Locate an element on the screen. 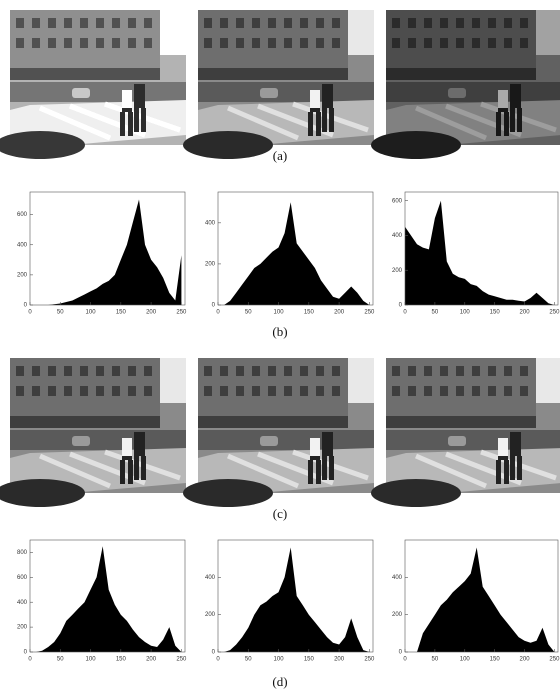 Image resolution: width=560 pixels, height=690 pixels. caption: (c) is located at coordinates (280, 513).